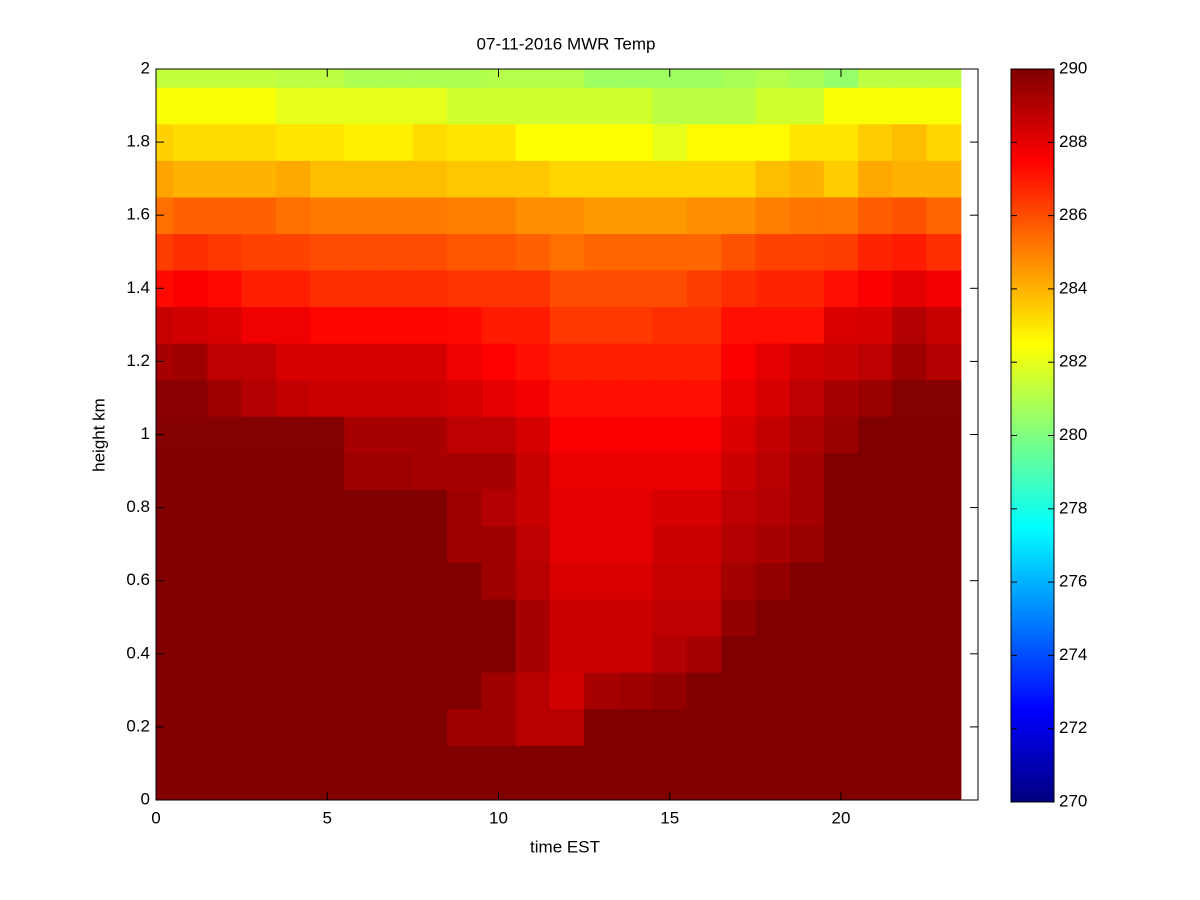 The height and width of the screenshot is (900, 1200). Describe the element at coordinates (138, 141) in the screenshot. I see `y-tick-label: 1.8` at that location.